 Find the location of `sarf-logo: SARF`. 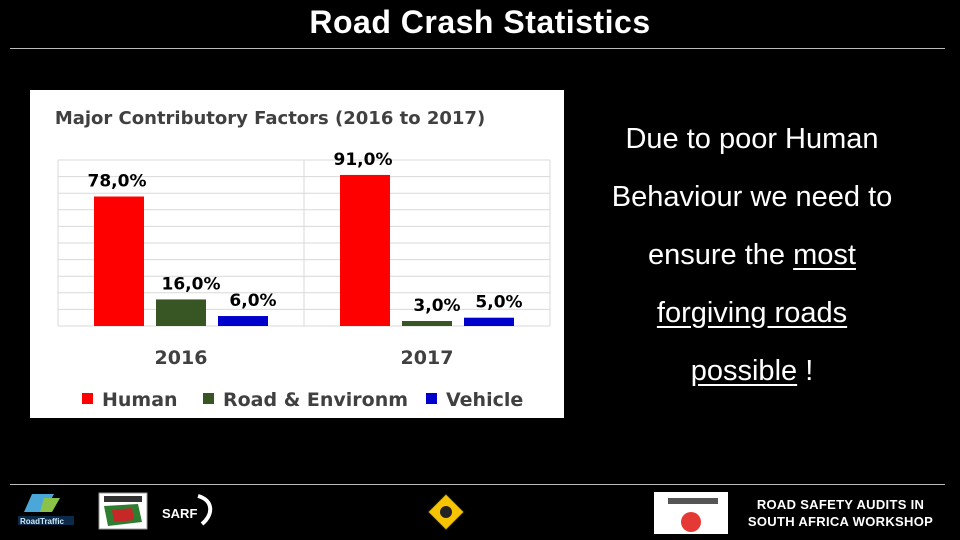

sarf-logo: SARF is located at coordinates (187, 510).